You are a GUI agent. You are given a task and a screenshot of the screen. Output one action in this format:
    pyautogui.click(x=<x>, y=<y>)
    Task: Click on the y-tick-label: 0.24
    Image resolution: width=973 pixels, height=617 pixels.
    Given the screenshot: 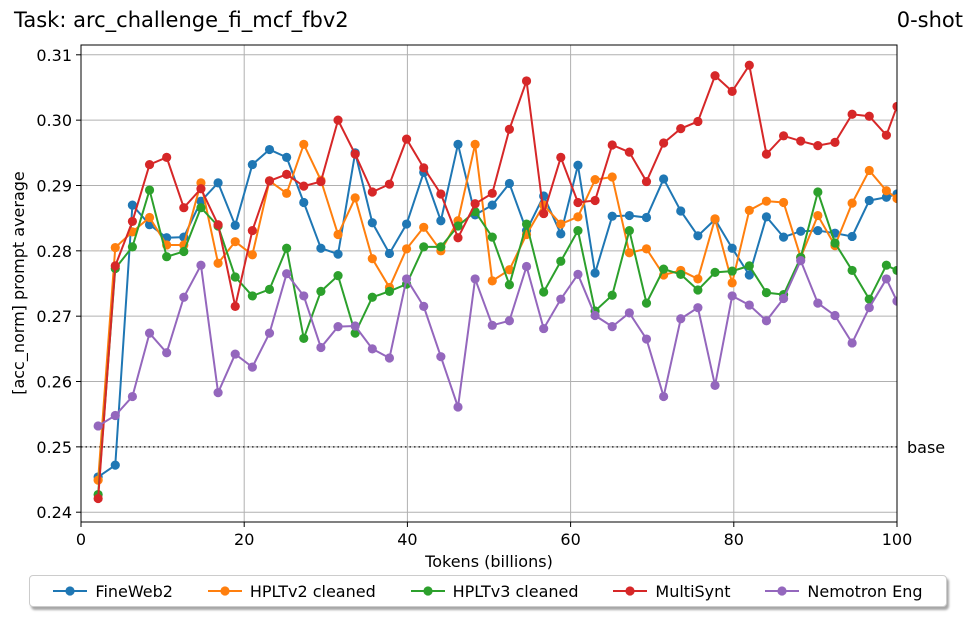 What is the action you would take?
    pyautogui.click(x=54, y=512)
    